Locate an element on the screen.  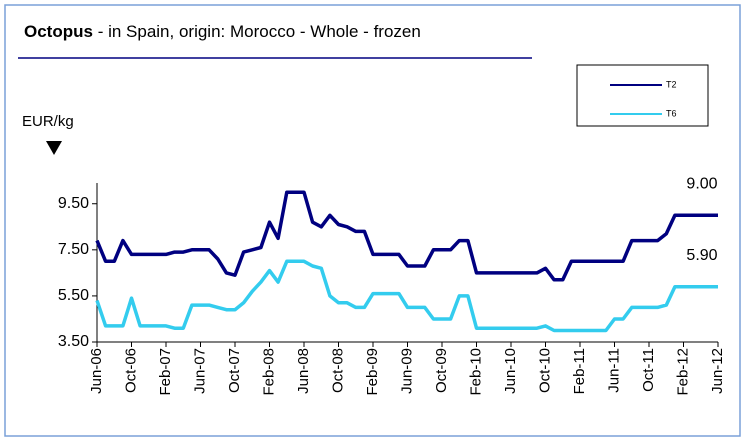
x-tick-label: Feb-08 is located at coordinates (268, 372).